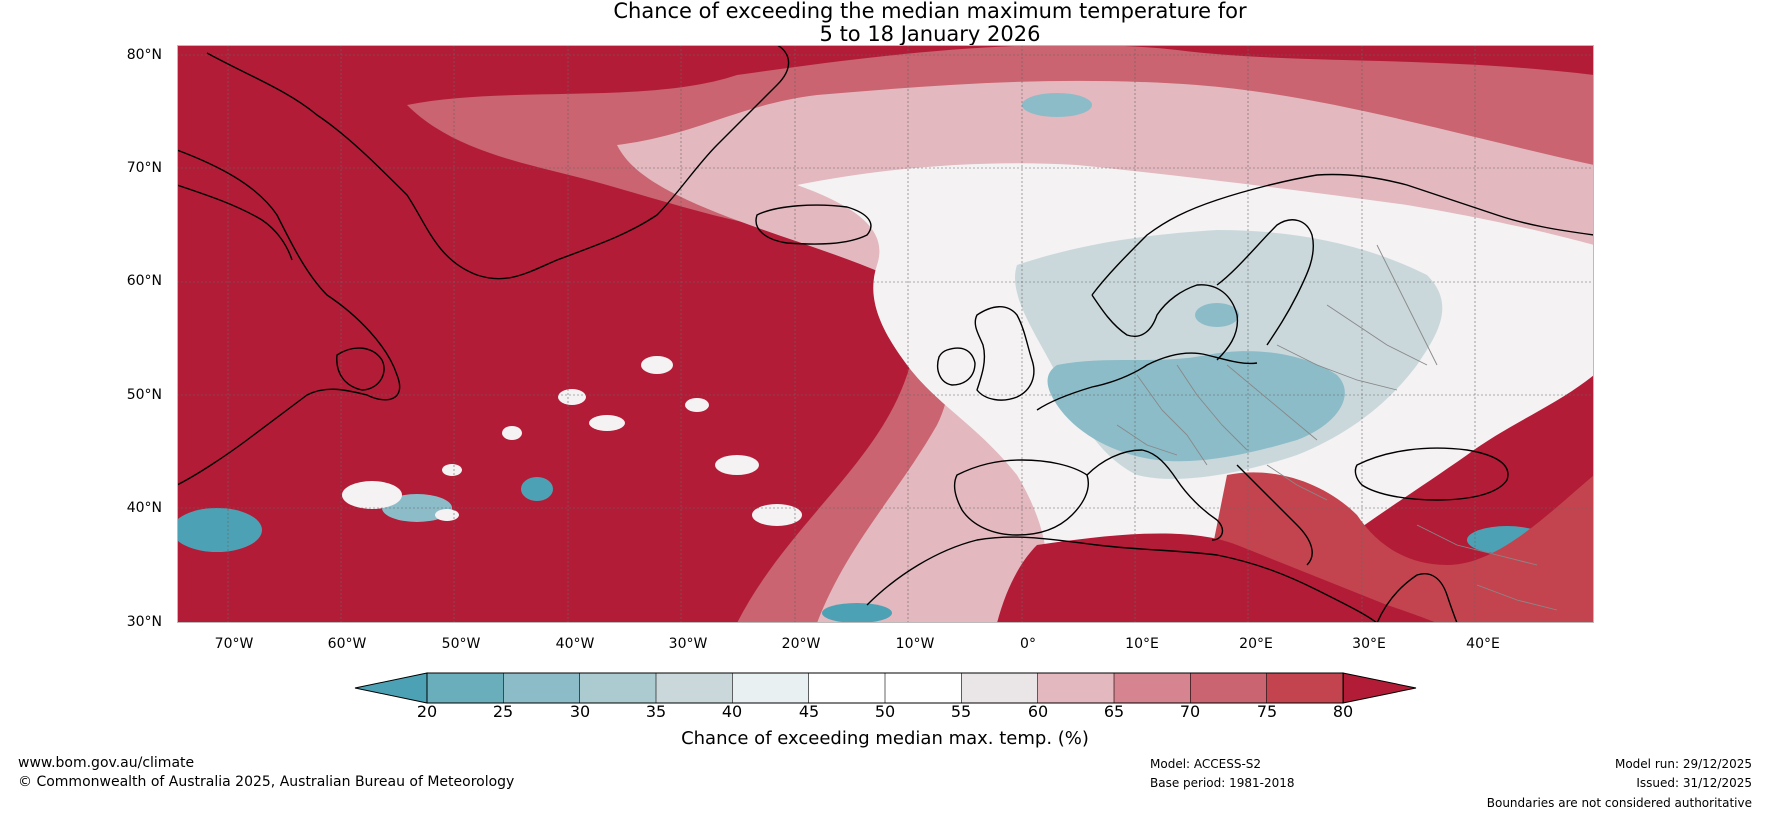 This screenshot has width=1770, height=816. What do you see at coordinates (961, 711) in the screenshot?
I see `colorbar-tick-55: 55` at bounding box center [961, 711].